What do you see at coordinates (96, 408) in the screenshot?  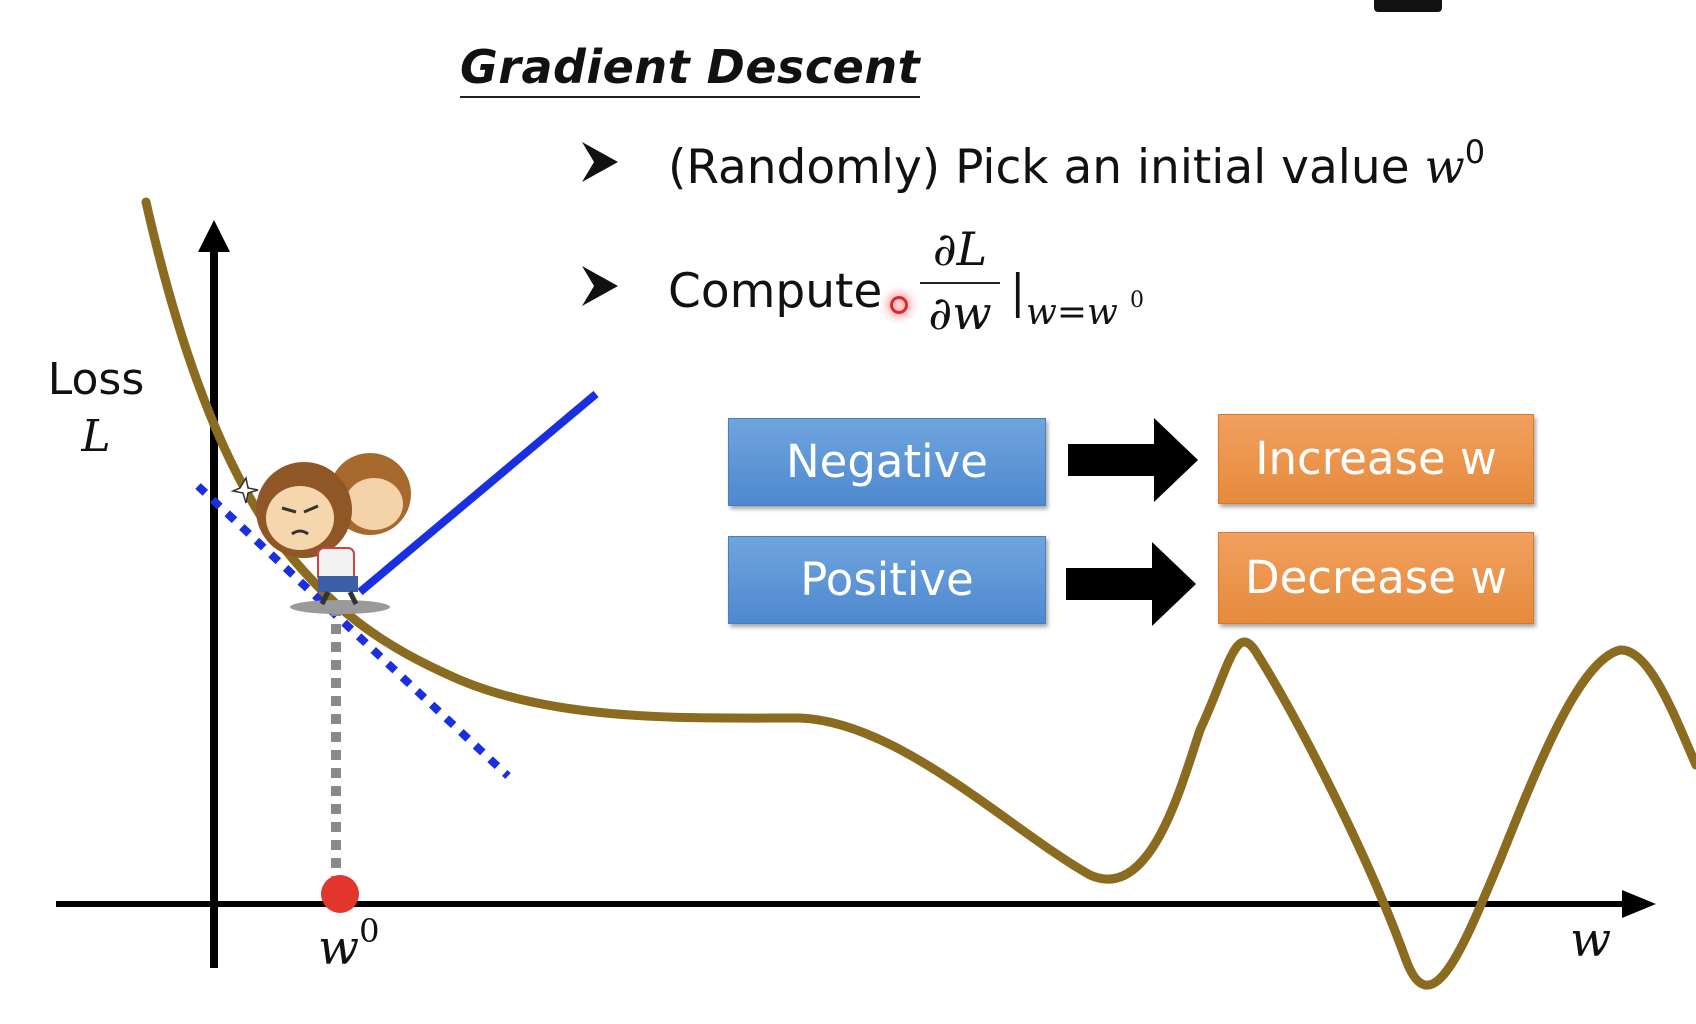 I see `y-axis-label: Loss L` at bounding box center [96, 408].